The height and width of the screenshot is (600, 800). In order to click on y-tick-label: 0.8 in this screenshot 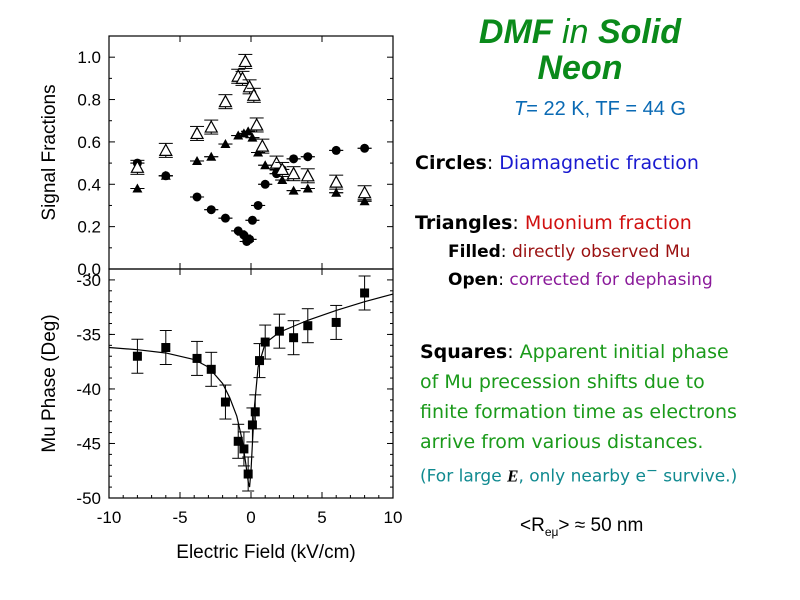, I will do `click(89, 100)`.